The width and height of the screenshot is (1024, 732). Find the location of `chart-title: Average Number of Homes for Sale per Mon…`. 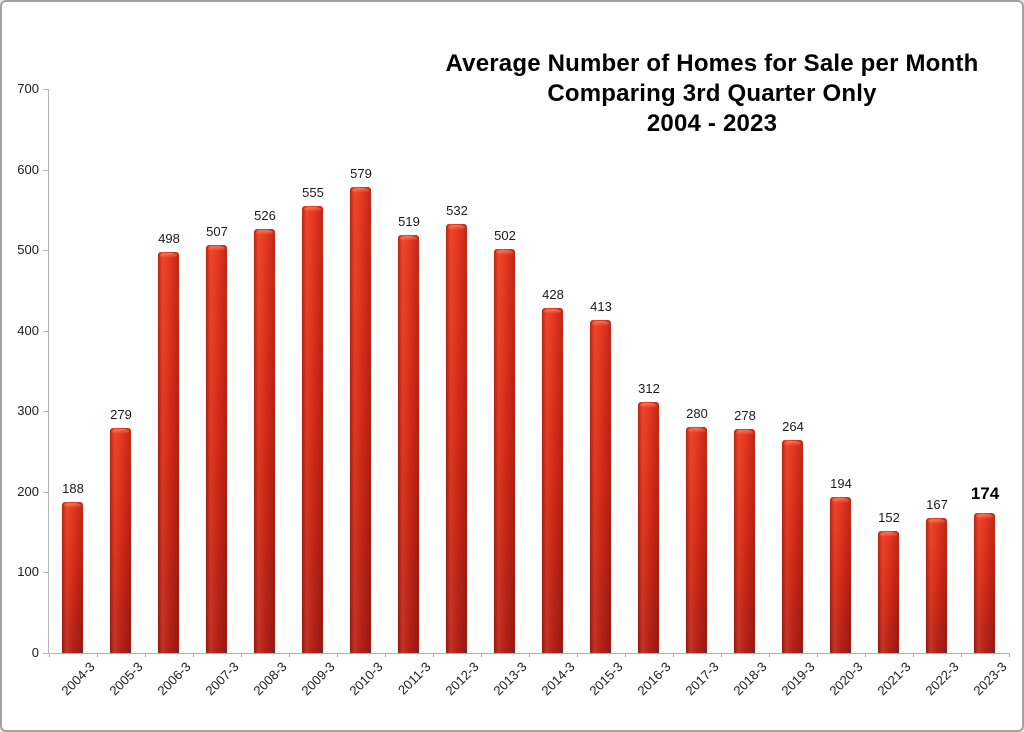

chart-title: Average Number of Homes for Sale per Mon… is located at coordinates (711, 94).